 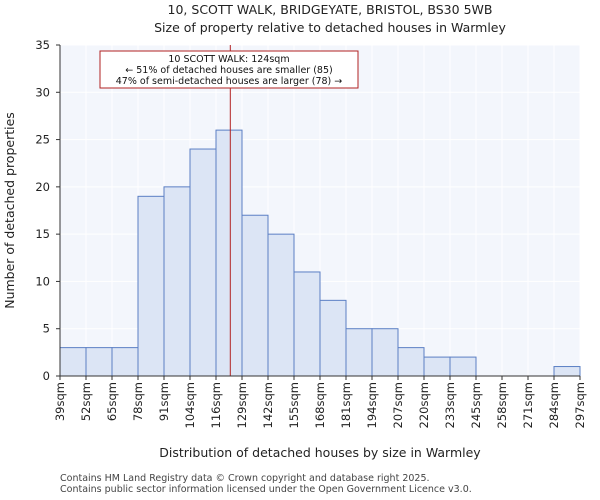 What do you see at coordinates (216, 405) in the screenshot?
I see `x-tick-label: 116sqm` at bounding box center [216, 405].